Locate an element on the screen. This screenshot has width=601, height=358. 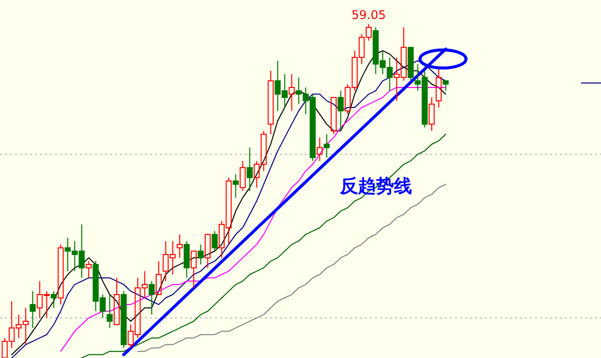
text: 59.05 is located at coordinates (369, 15).